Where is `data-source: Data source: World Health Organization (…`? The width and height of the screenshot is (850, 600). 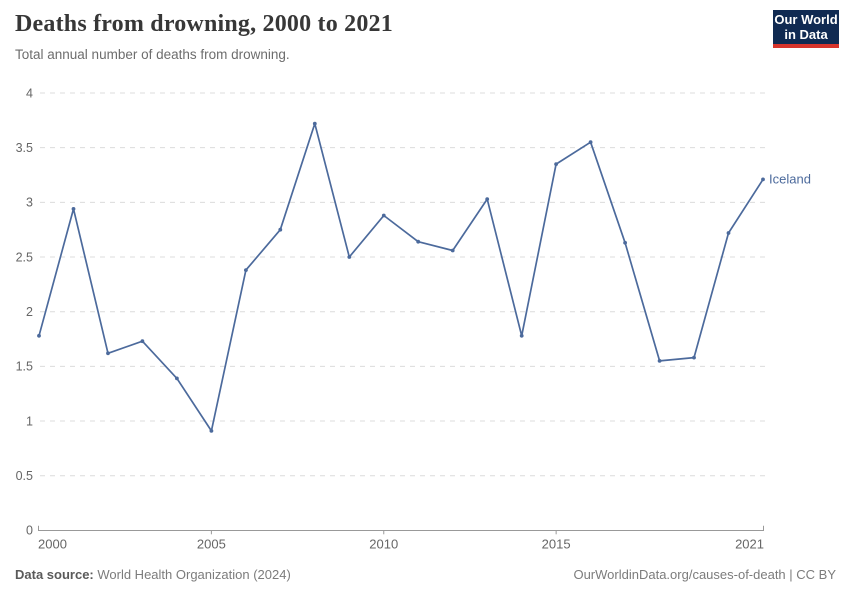
data-source: Data source: World Health Organization (… is located at coordinates (153, 574).